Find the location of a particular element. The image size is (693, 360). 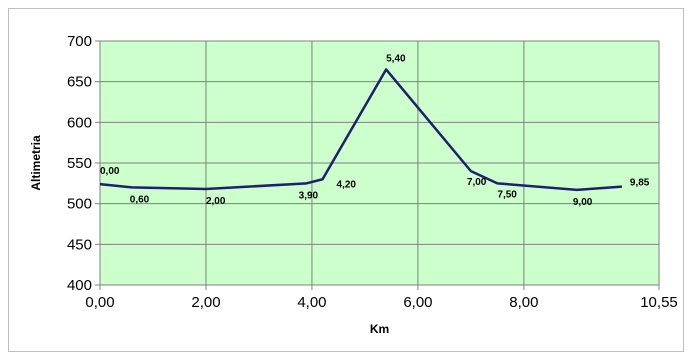

y-tick-label: 650 is located at coordinates (79, 82).